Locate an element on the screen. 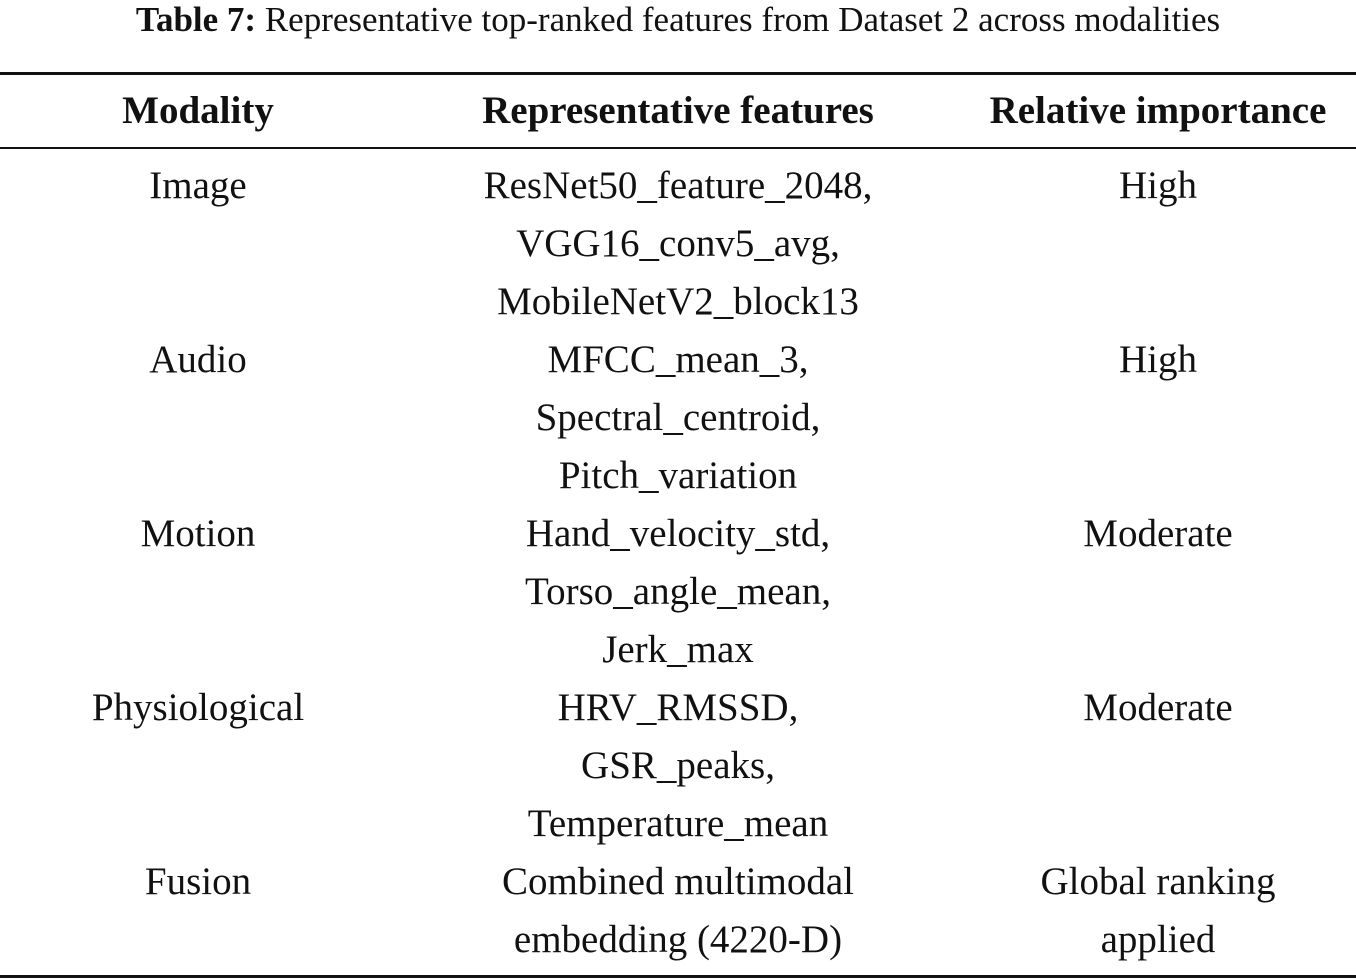 This screenshot has height=980, width=1356. feature-line: Jerk_max is located at coordinates (678, 649).